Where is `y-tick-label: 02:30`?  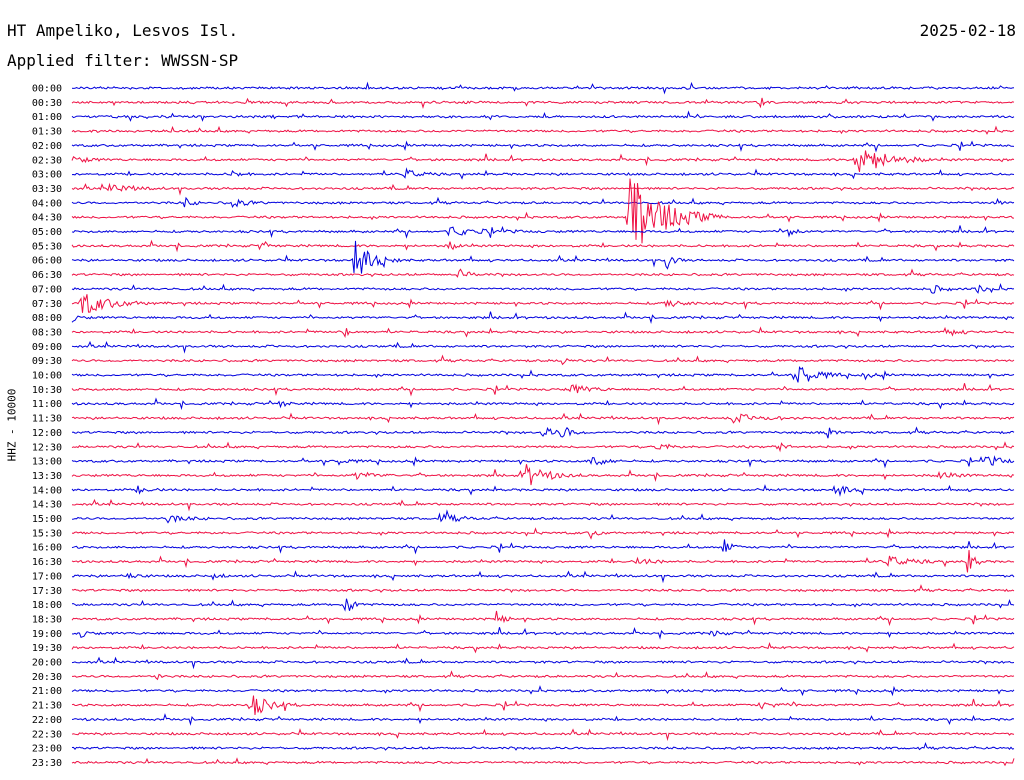 y-tick-label: 02:30 is located at coordinates (47, 160).